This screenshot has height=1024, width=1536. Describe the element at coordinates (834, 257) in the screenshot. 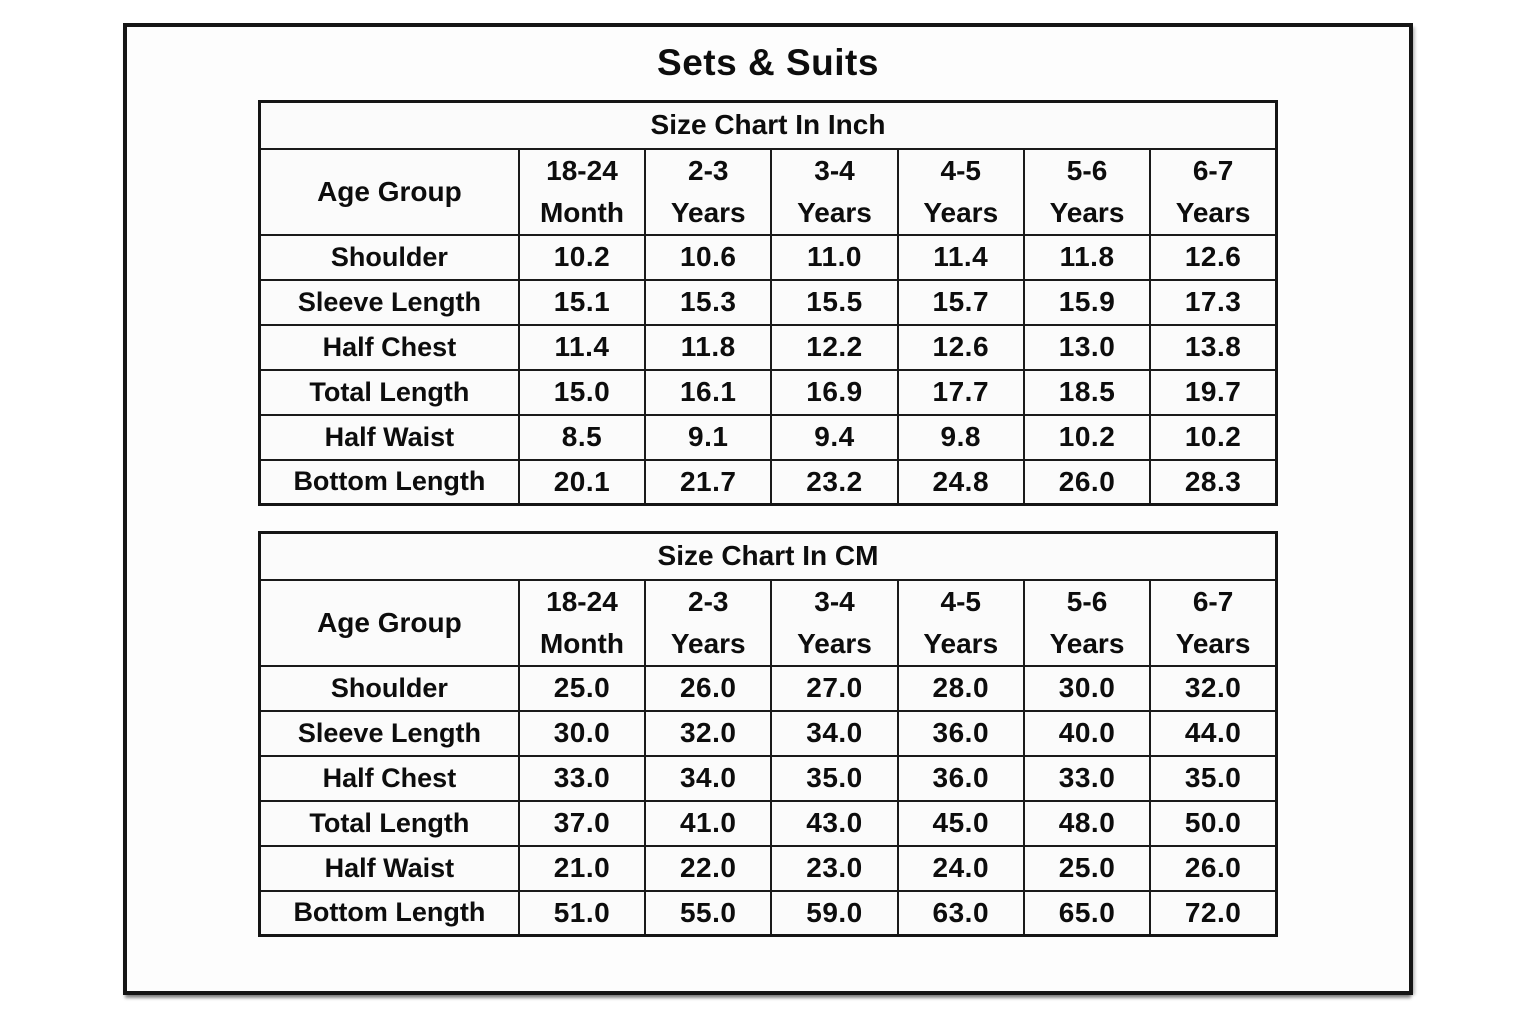

I see `value-cell: 11.0` at that location.